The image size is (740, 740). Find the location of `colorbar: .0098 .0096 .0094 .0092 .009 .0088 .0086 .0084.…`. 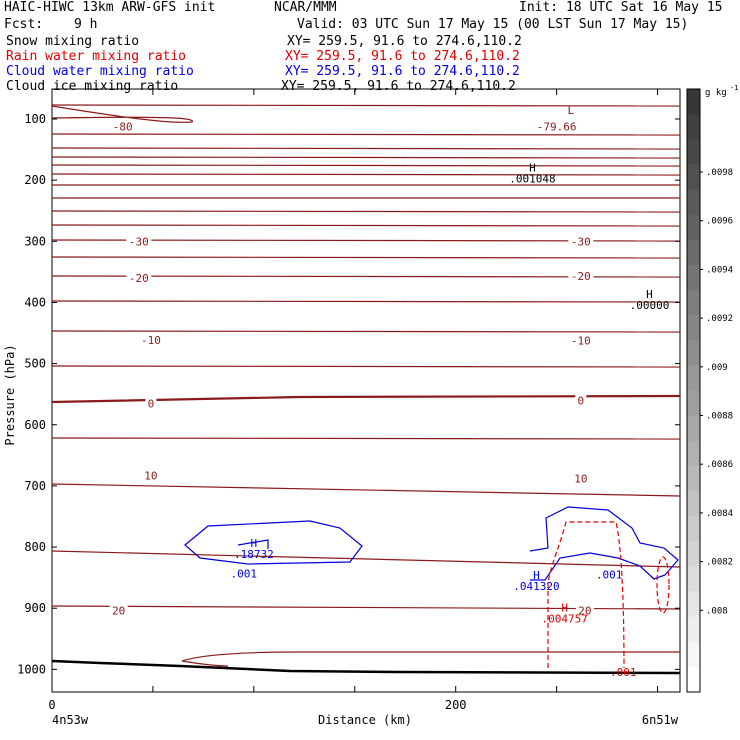

colorbar: .0098 .0096 .0094 .0092 .009 .0088 .0086 .0084.… is located at coordinates (709, 390).